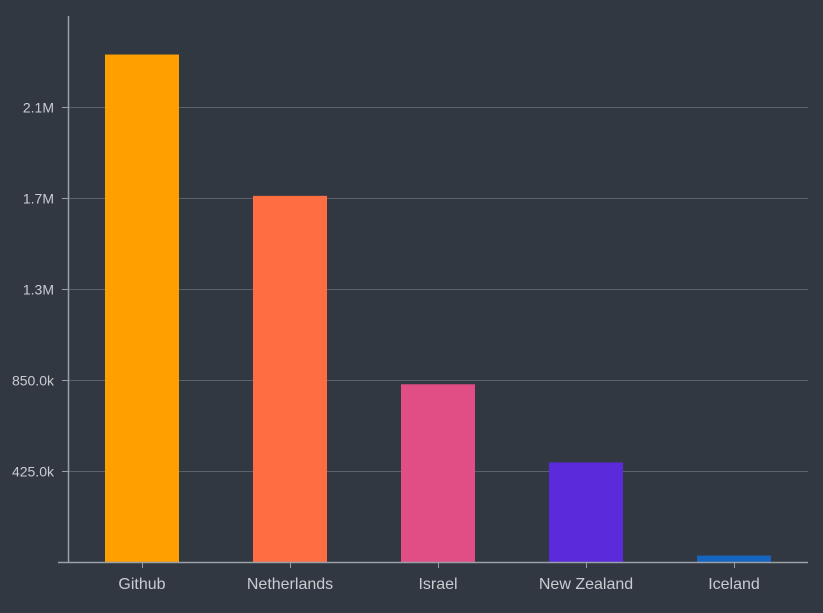  Describe the element at coordinates (734, 558) in the screenshot. I see `bar-iceland` at that location.